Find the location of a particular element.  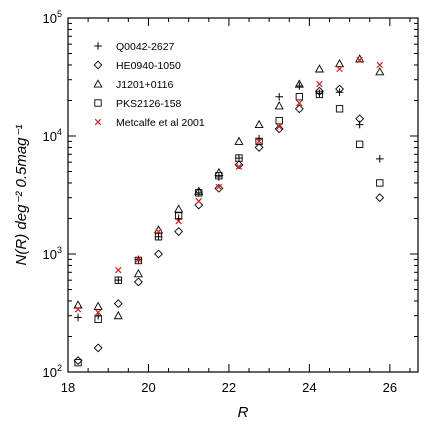

y-axis-label: N(R) deg⁻² 0.5mag⁻¹ is located at coordinates (21, 195).